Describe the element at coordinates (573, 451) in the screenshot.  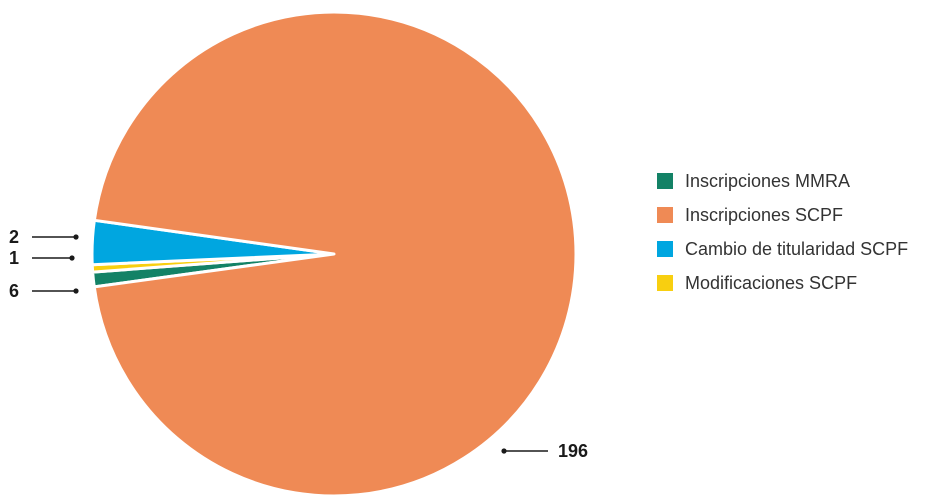
I see `data-label: 196` at that location.